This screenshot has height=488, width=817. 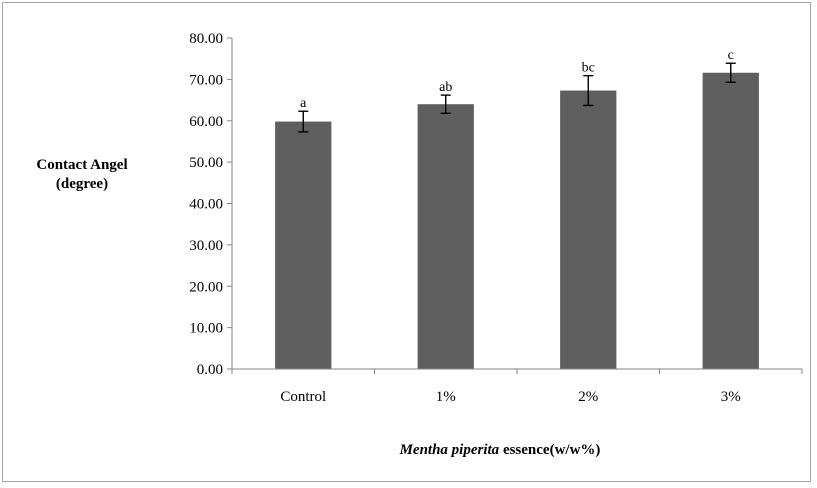 I want to click on x-category-label: 1%, so click(x=446, y=397).